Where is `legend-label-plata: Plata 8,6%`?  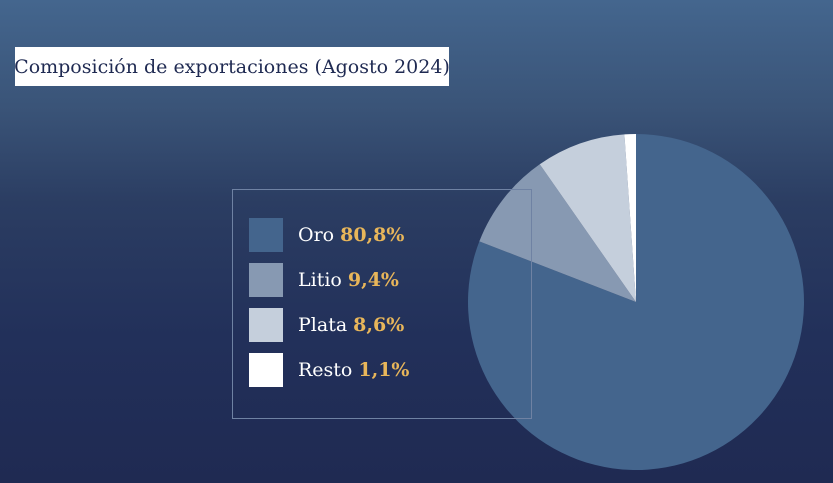
legend-label-plata: Plata 8,6% is located at coordinates (351, 325).